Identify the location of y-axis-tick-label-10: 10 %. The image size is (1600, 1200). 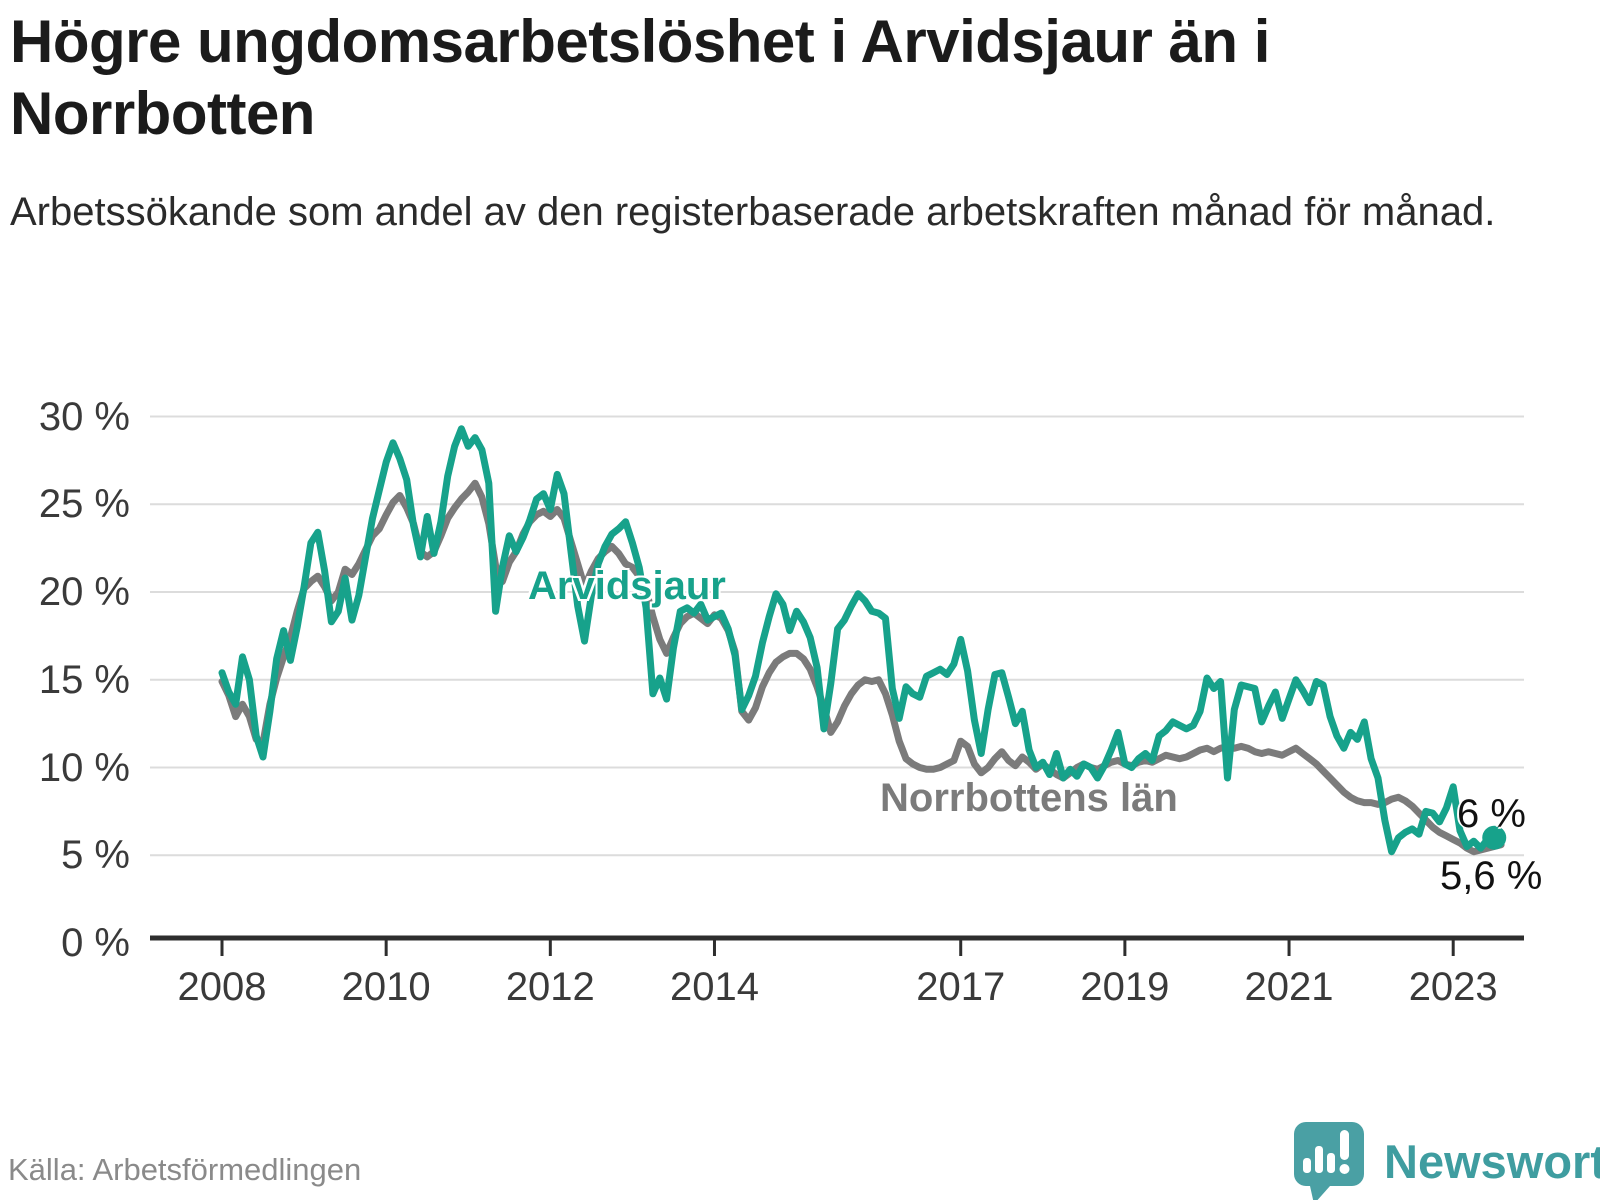
(84, 767).